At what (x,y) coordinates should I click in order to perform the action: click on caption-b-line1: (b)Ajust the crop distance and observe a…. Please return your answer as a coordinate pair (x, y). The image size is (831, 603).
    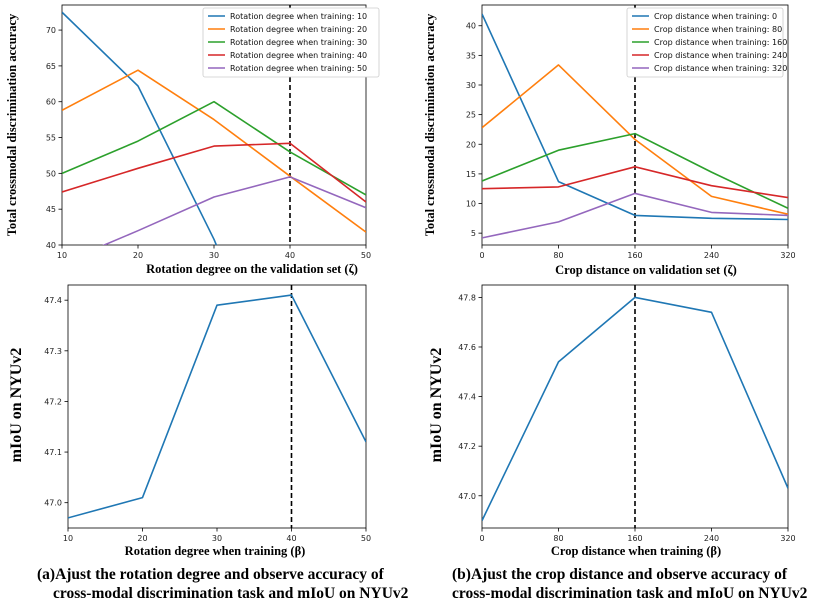
    Looking at the image, I should click on (620, 574).